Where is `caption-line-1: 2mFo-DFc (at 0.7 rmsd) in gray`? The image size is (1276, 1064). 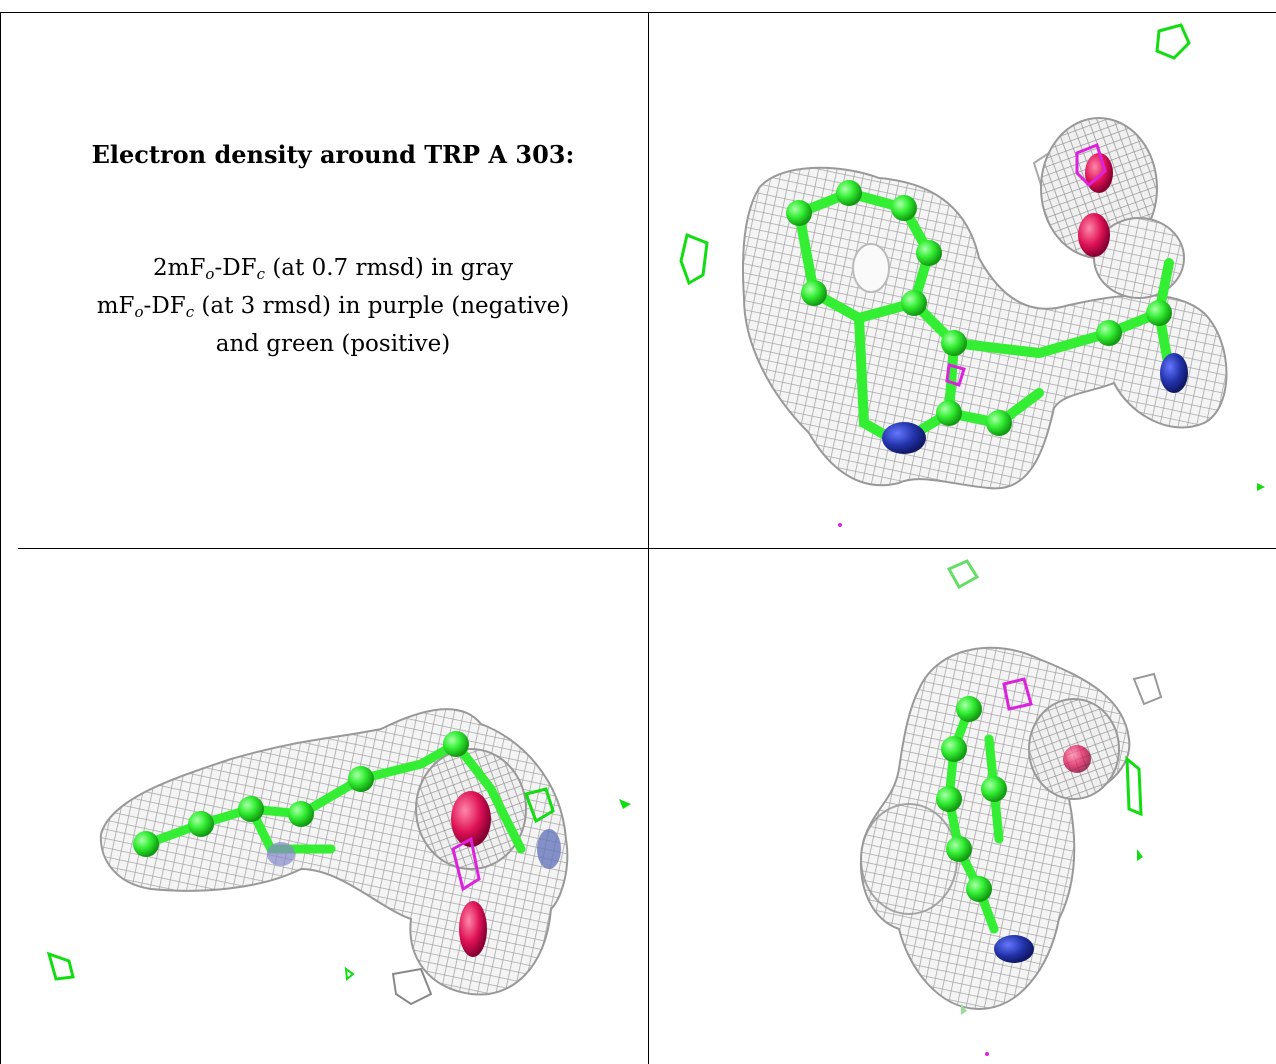 caption-line-1: 2mFo-DFc (at 0.7 rmsd) in gray is located at coordinates (333, 271).